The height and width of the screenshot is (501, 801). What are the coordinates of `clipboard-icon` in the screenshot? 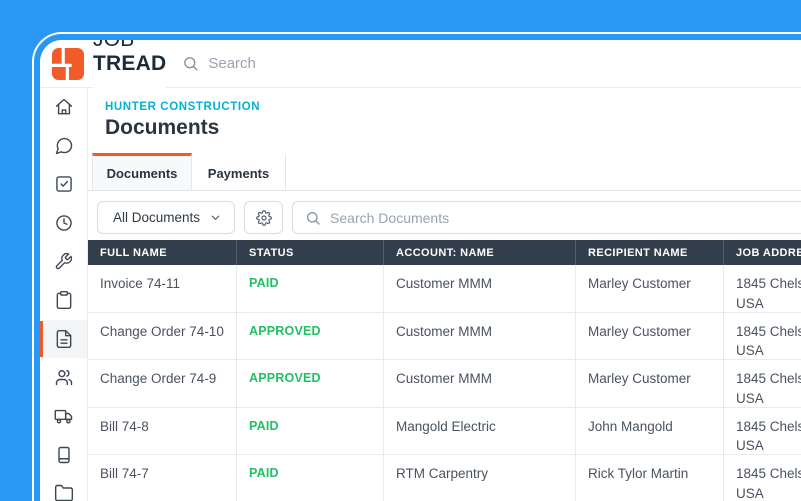 It's located at (63, 300).